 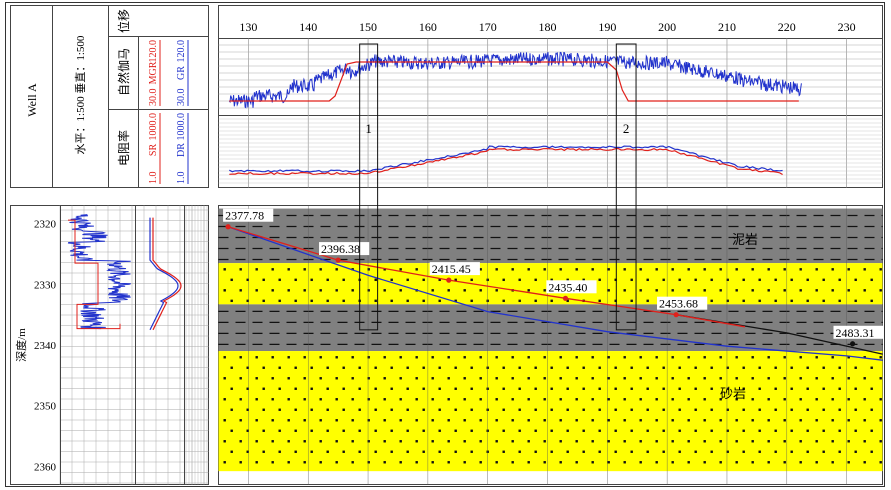 I want to click on depth-axis-label: 深度/m, so click(x=21, y=345).